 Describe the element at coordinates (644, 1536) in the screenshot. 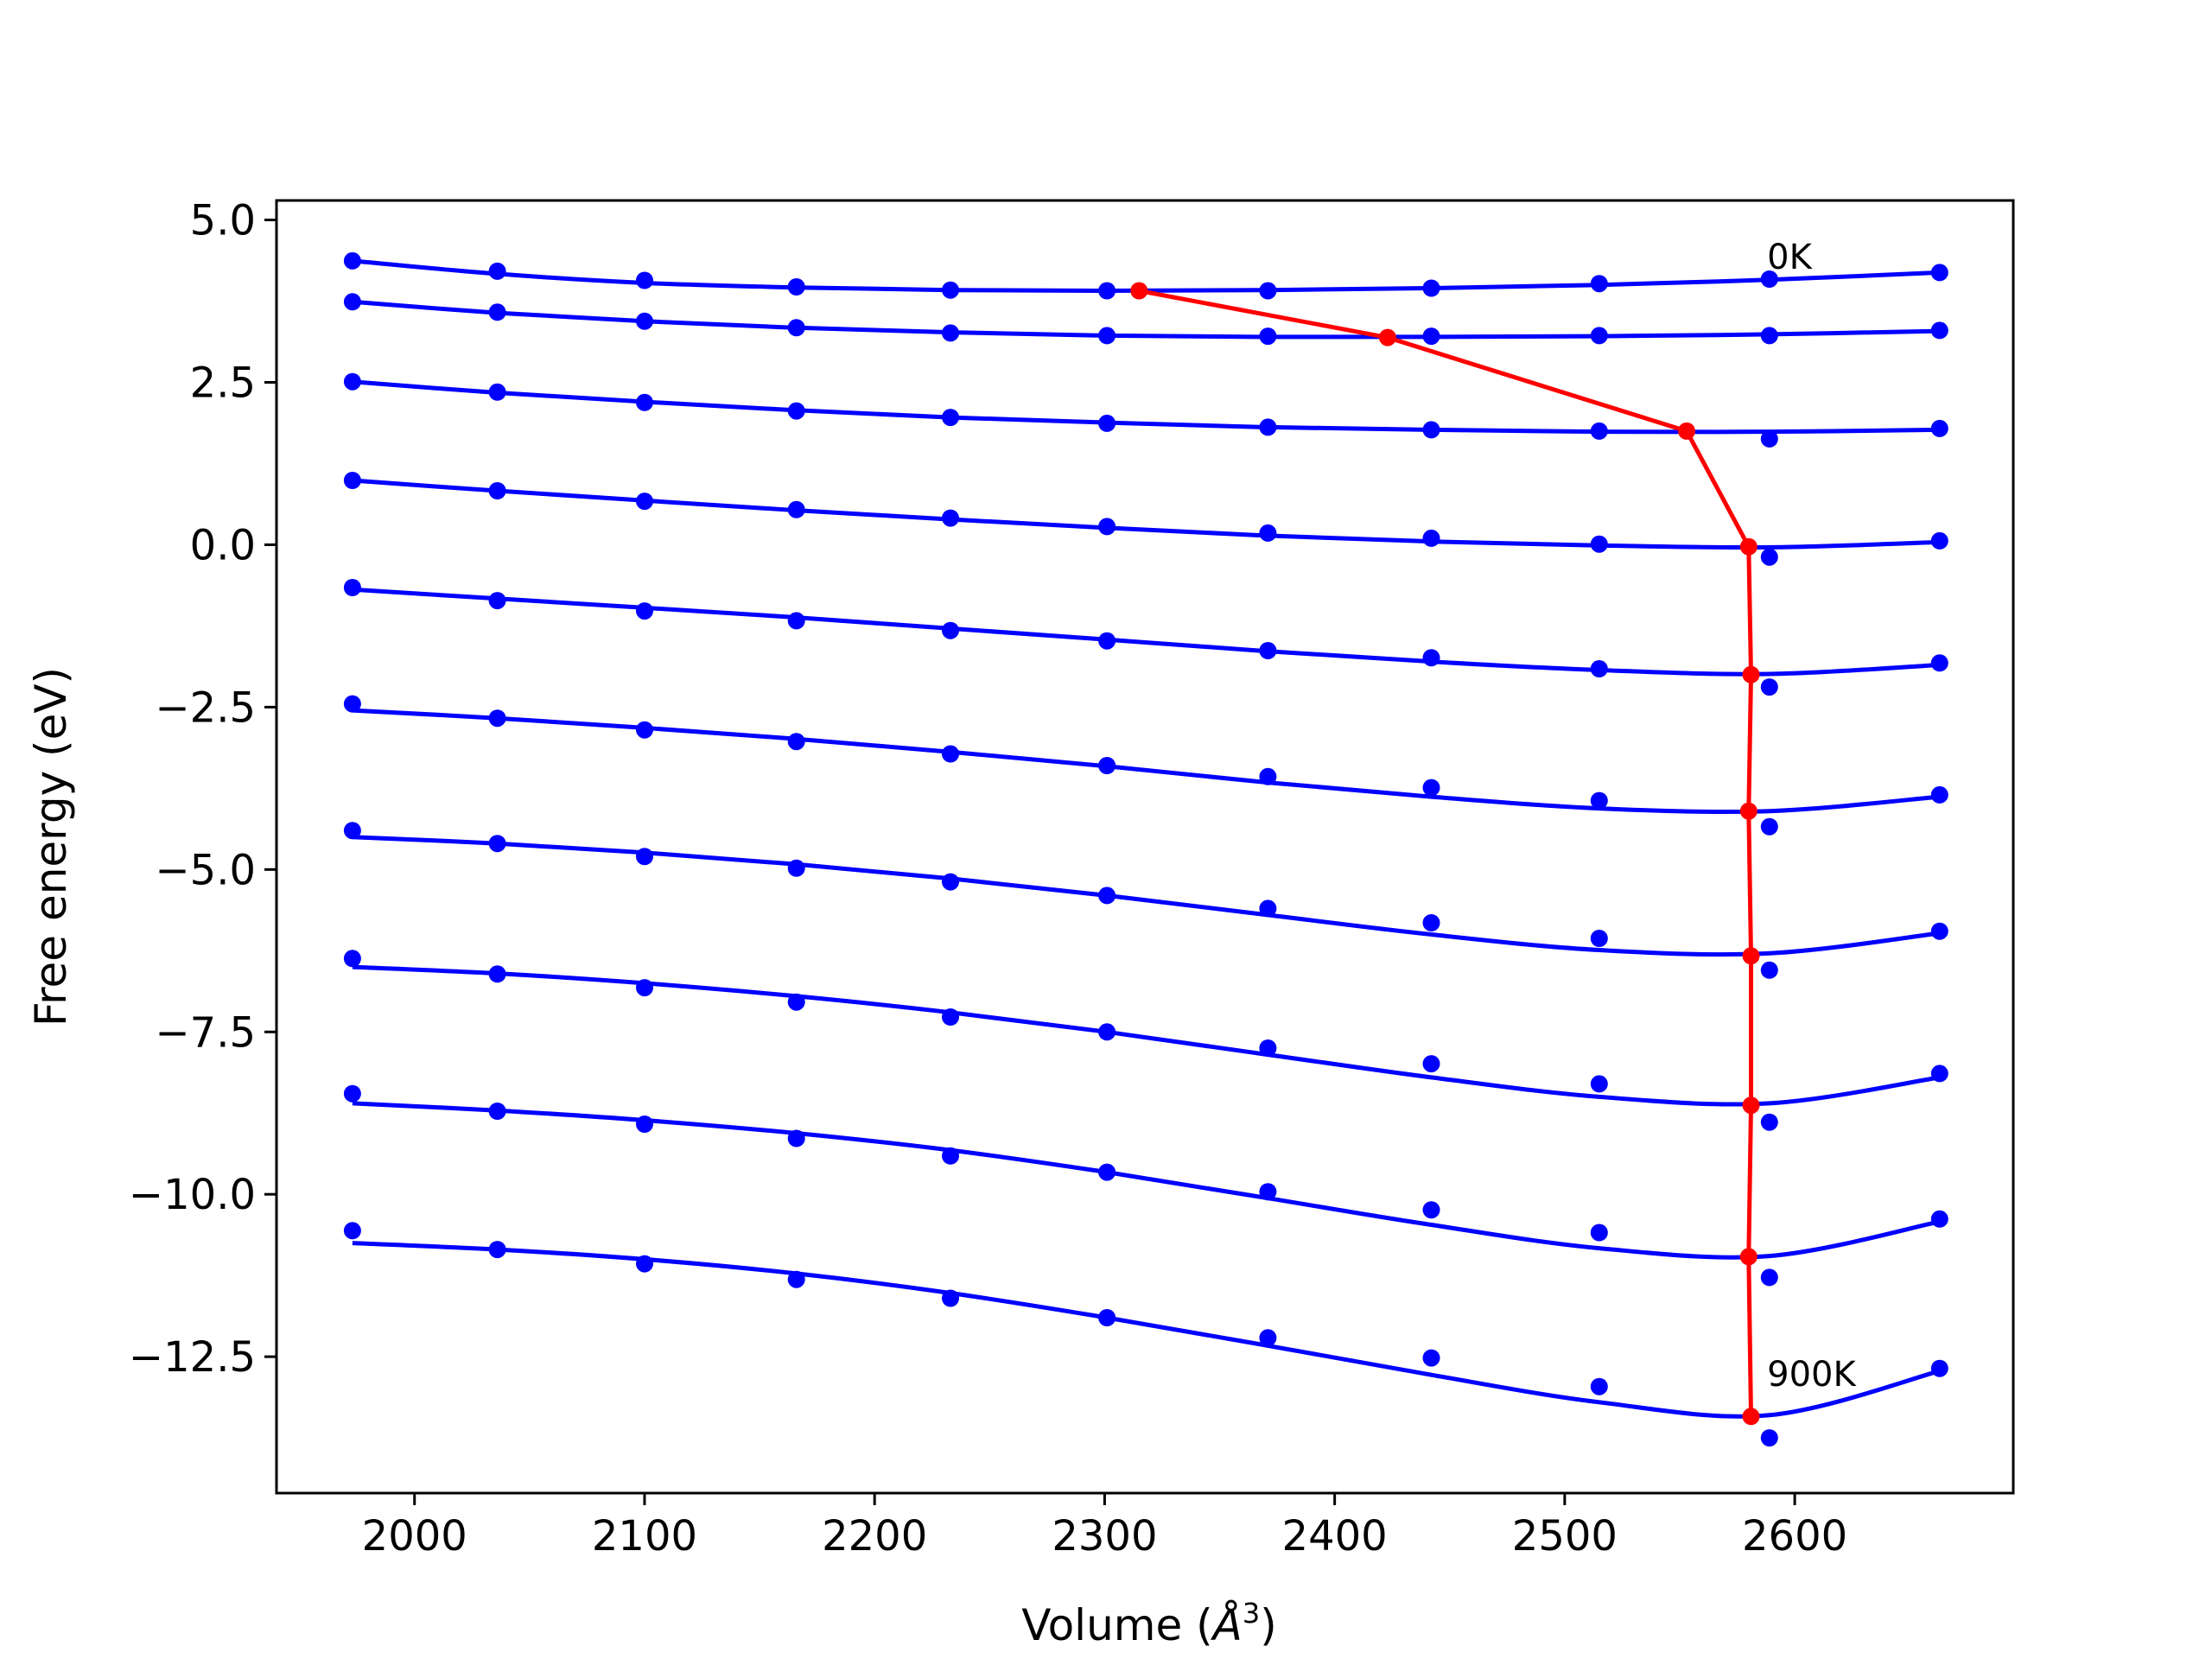

I see `x-tick-label: 2100` at that location.